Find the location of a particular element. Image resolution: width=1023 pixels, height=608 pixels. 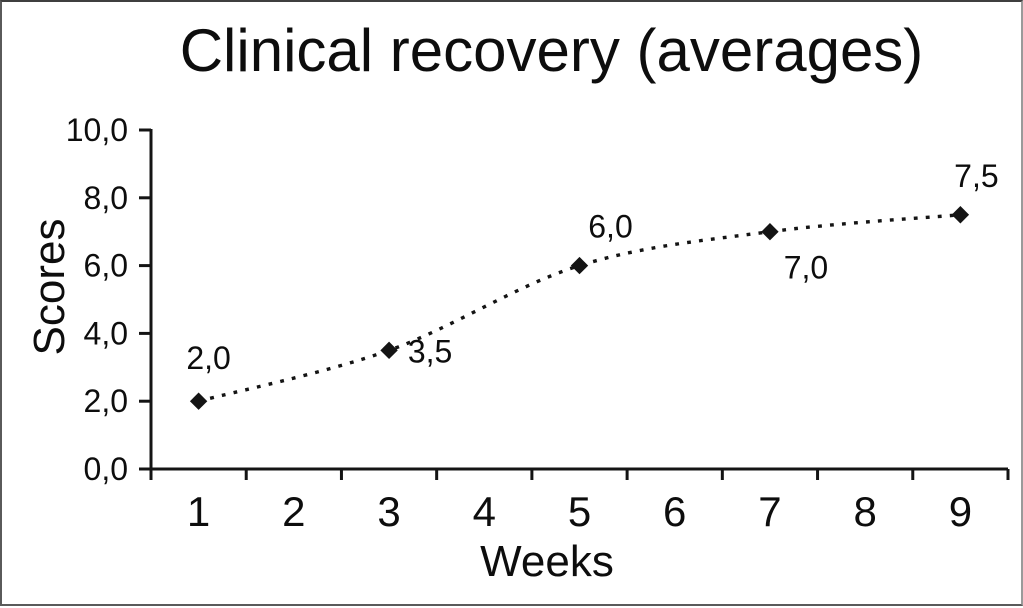

x-axis-title: Weeks is located at coordinates (547, 561).